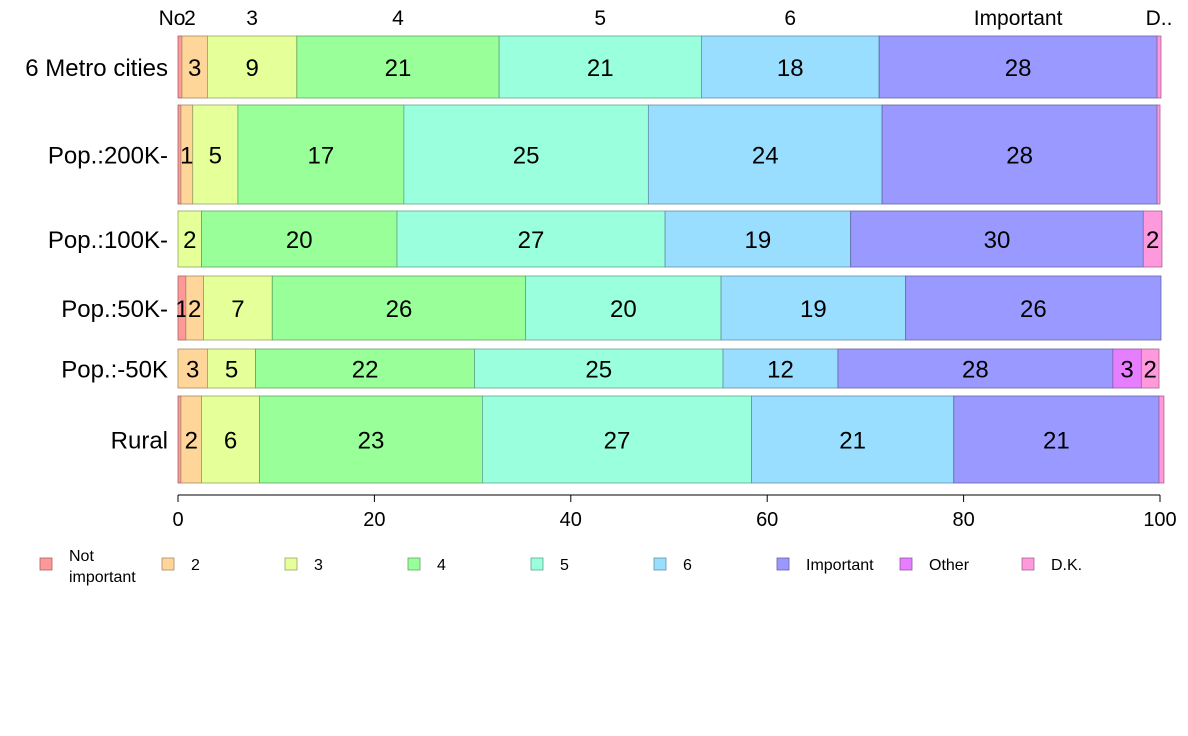 This screenshot has height=736, width=1188. I want to click on x-tick-label: 100, so click(1159, 520).